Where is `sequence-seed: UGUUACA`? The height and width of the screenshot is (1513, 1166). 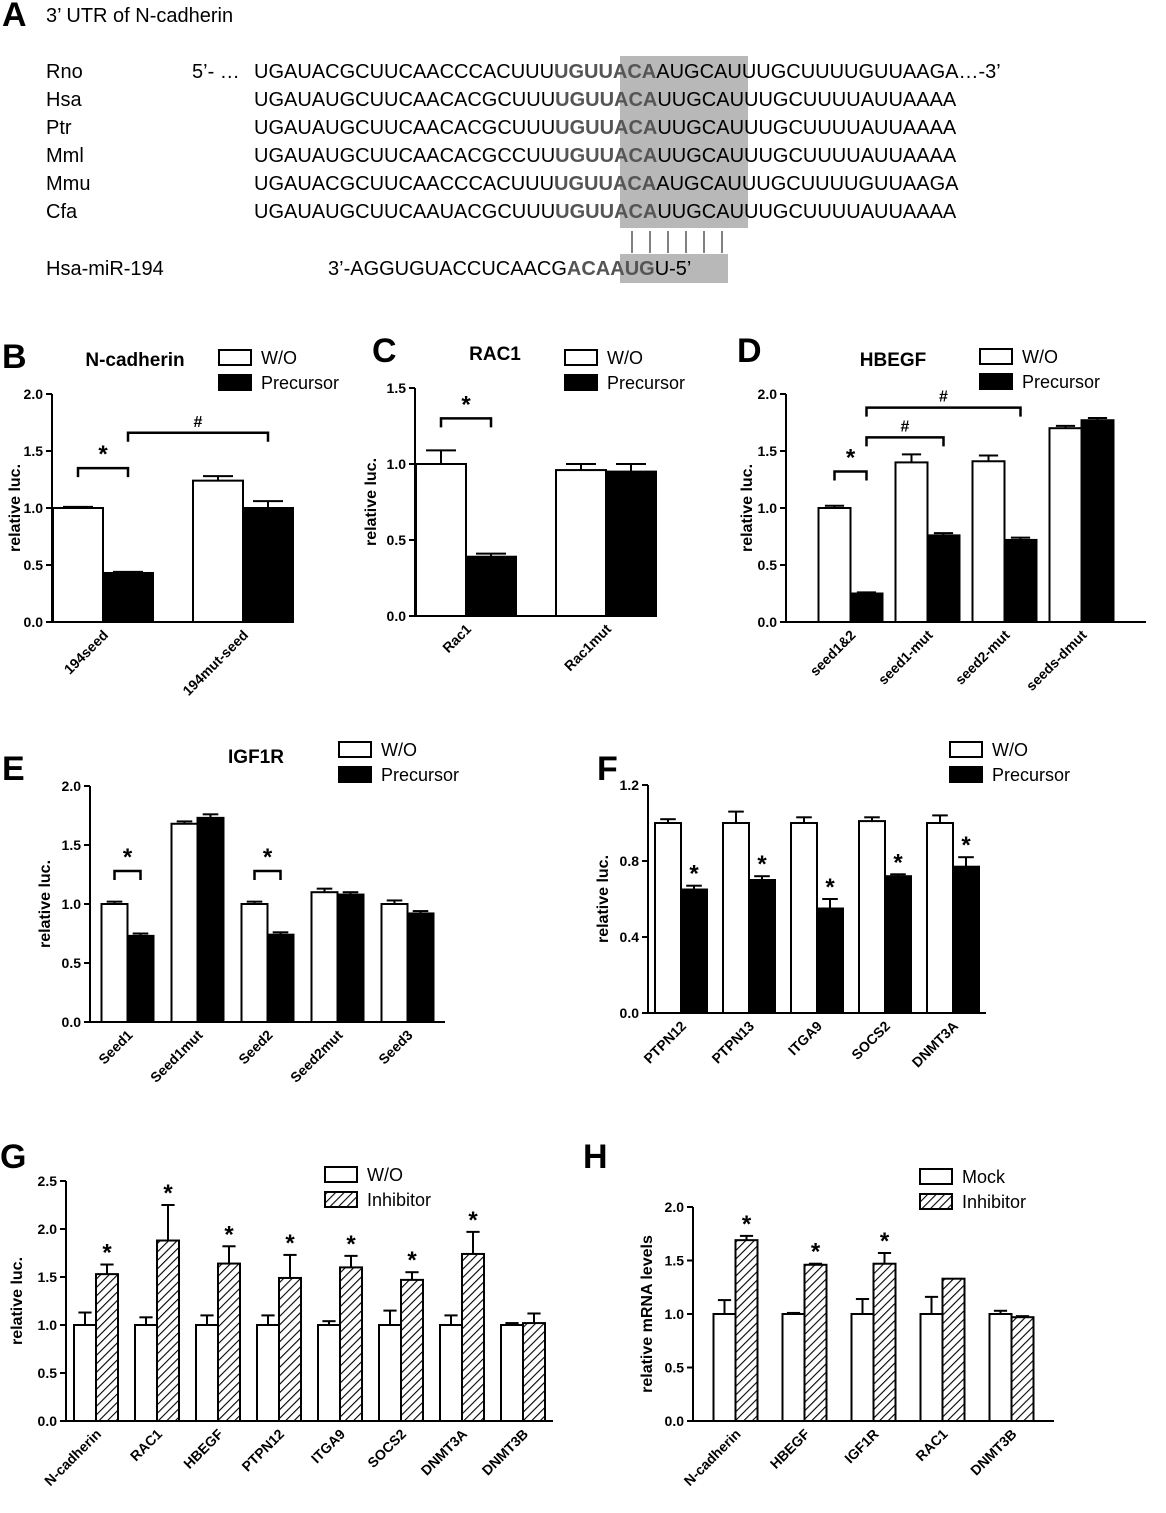 sequence-seed: UGUUACA is located at coordinates (606, 128).